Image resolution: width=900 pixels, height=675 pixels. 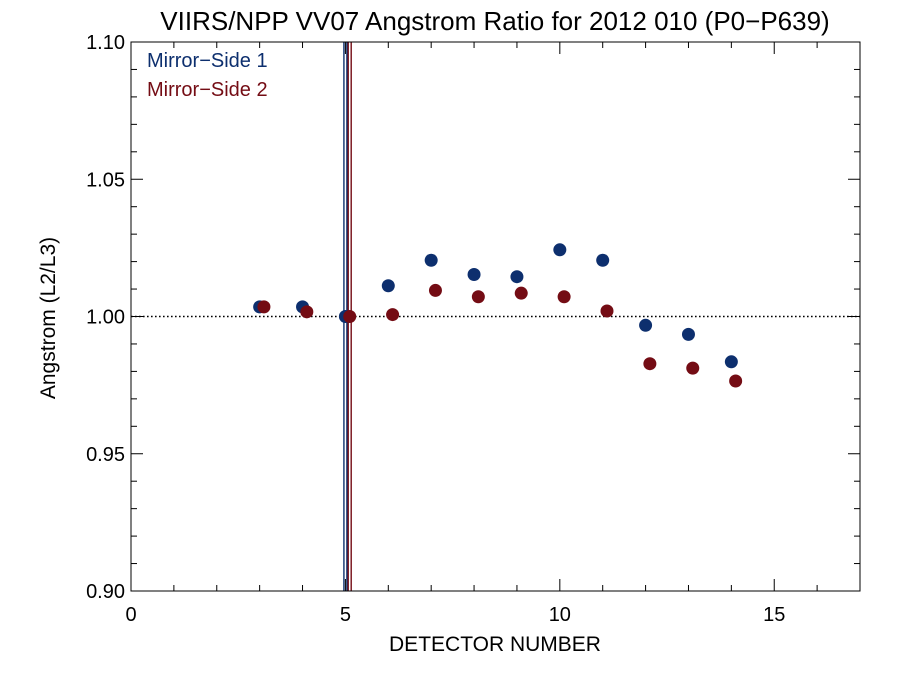 What do you see at coordinates (207, 61) in the screenshot?
I see `legend-mirror-side-1: Mirror−Side 1` at bounding box center [207, 61].